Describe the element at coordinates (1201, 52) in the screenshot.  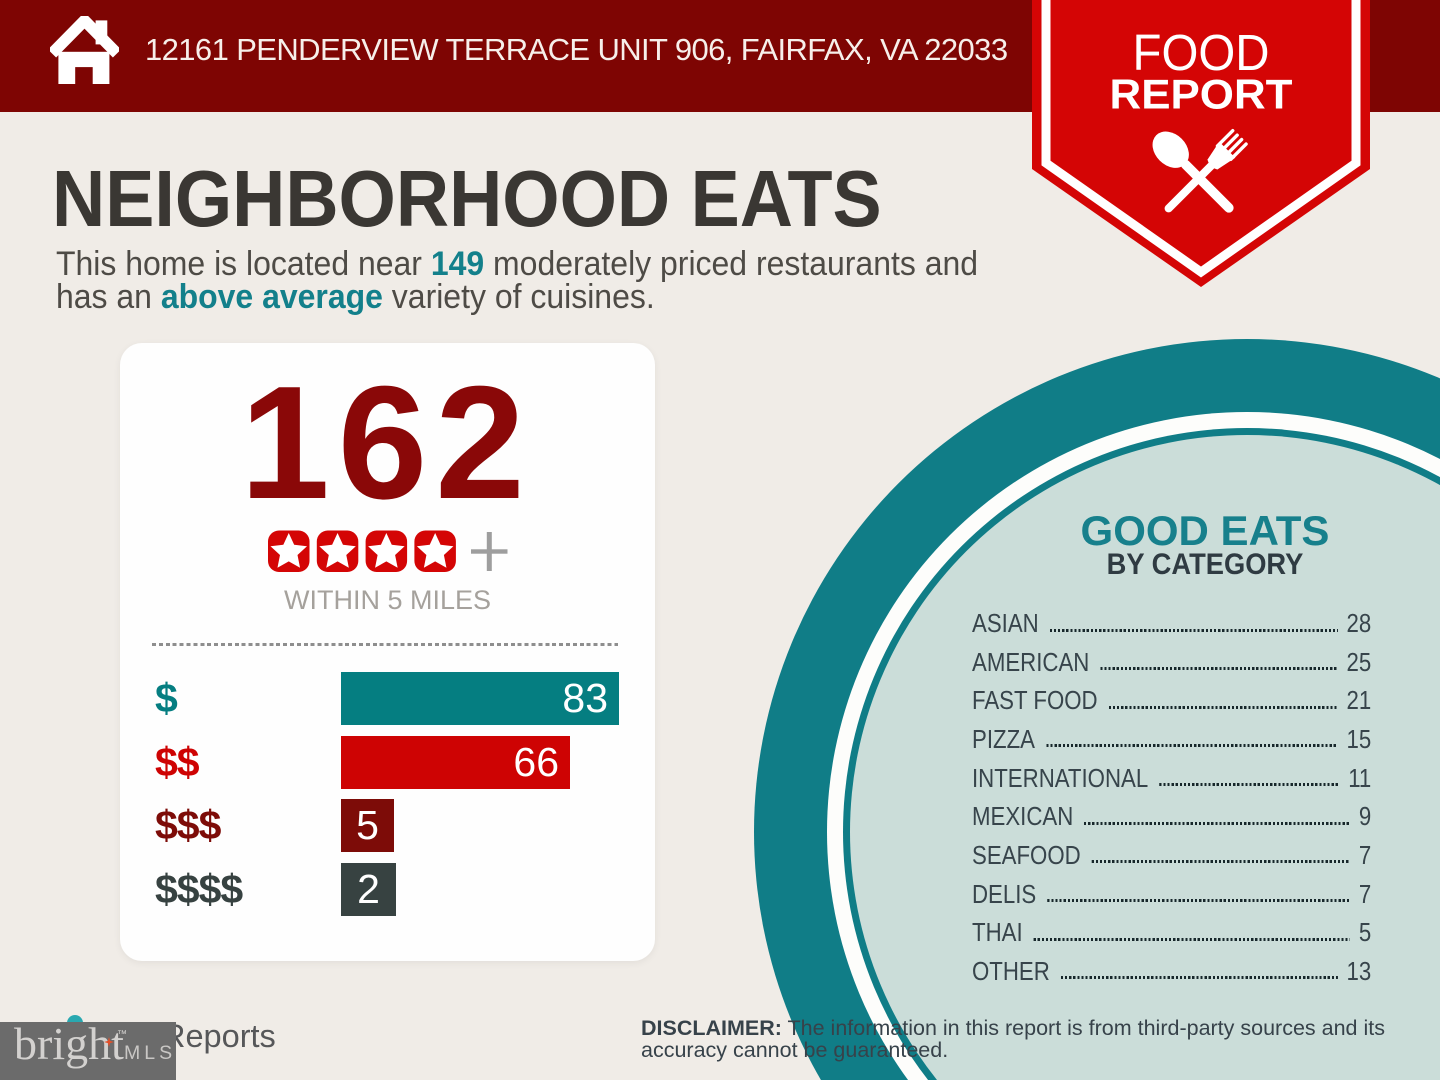
I see `svg-text: FOOD` at that location.